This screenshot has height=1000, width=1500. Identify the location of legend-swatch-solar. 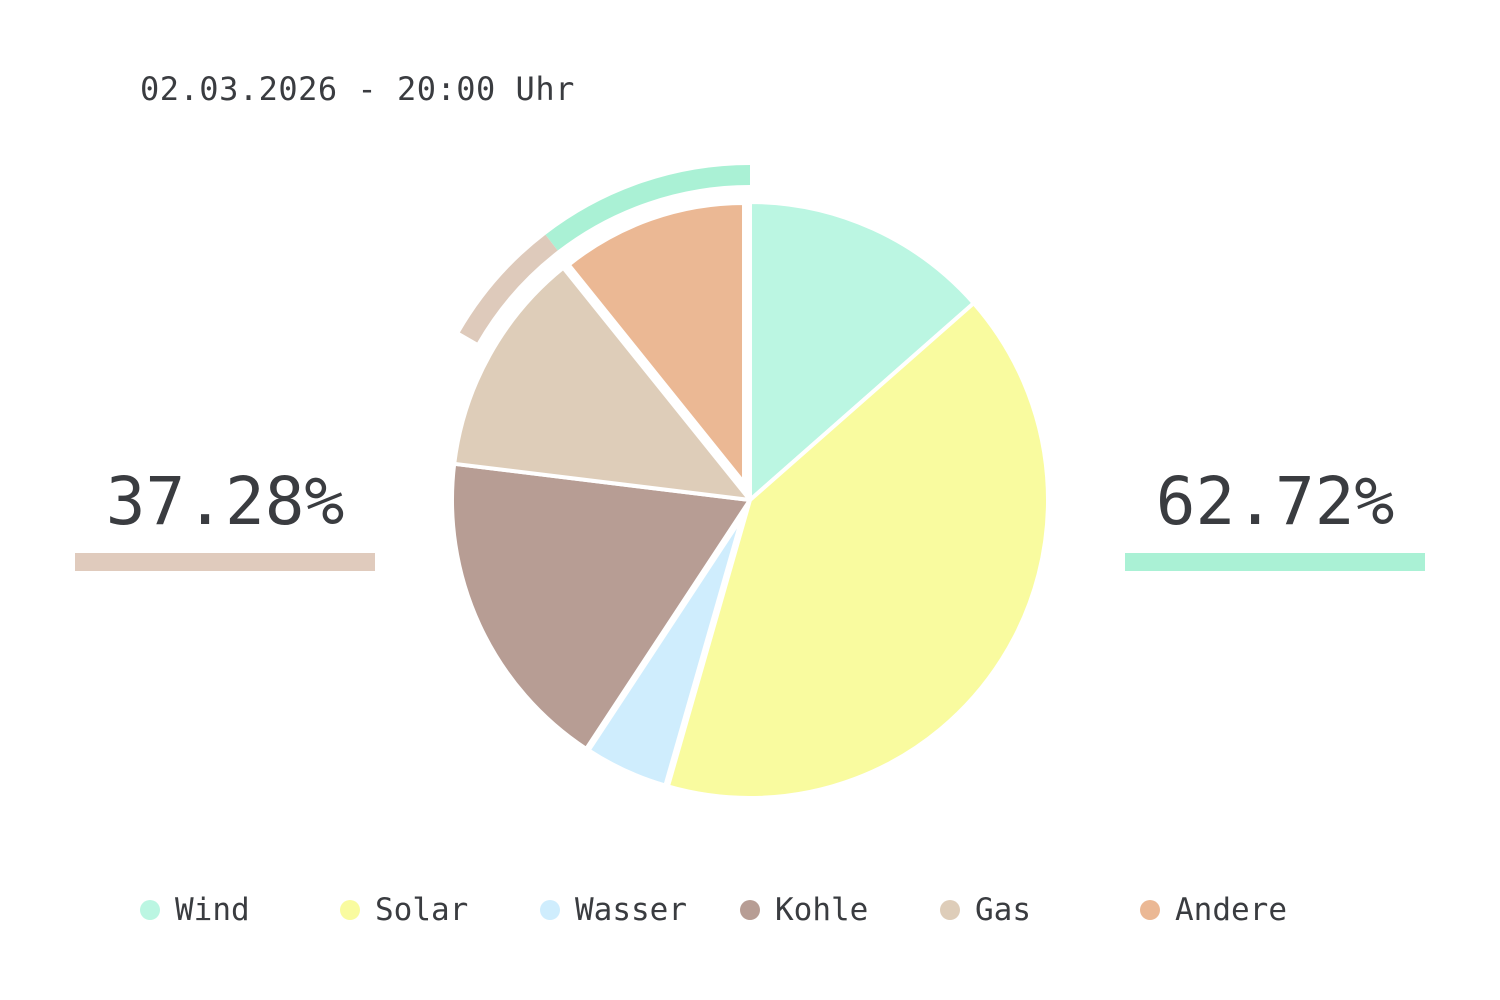
(350, 910).